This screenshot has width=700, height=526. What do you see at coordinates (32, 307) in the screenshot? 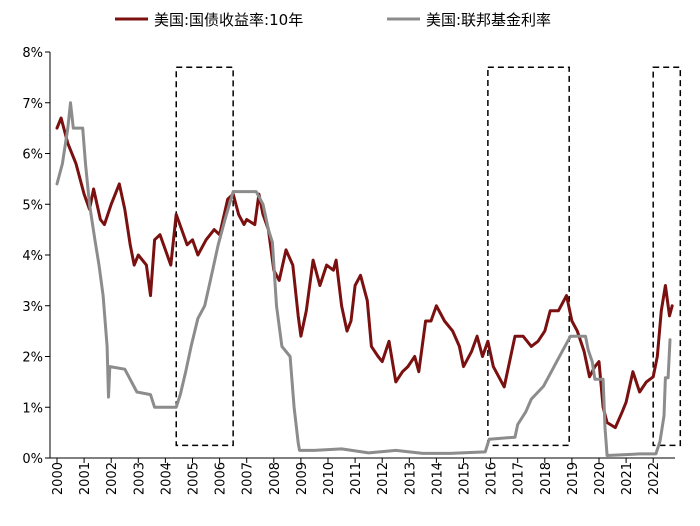
I see `y-tick-label: 3%` at bounding box center [32, 307].